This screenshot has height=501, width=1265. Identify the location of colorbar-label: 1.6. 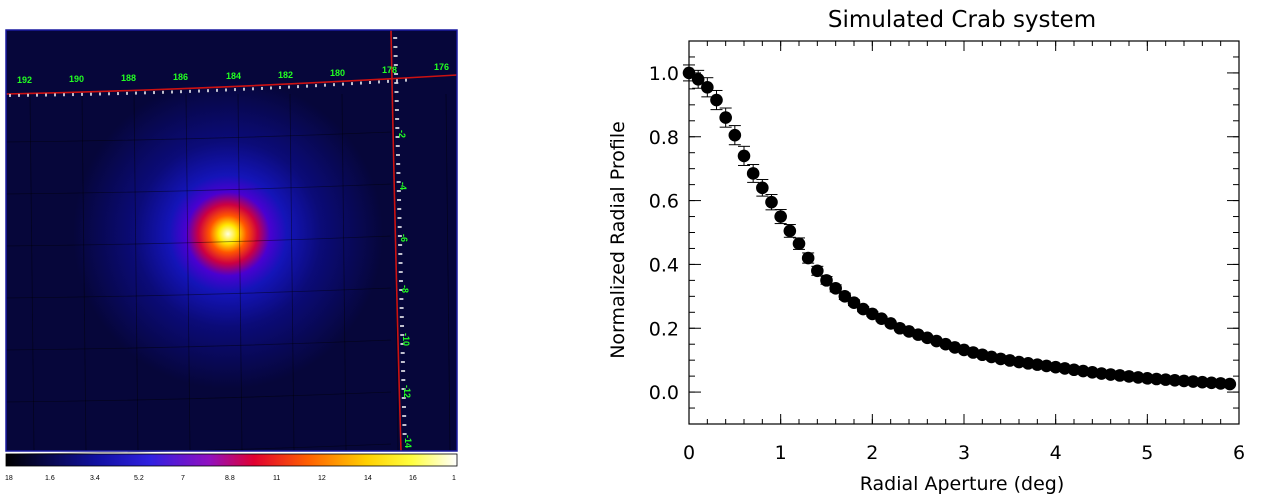
(50, 478).